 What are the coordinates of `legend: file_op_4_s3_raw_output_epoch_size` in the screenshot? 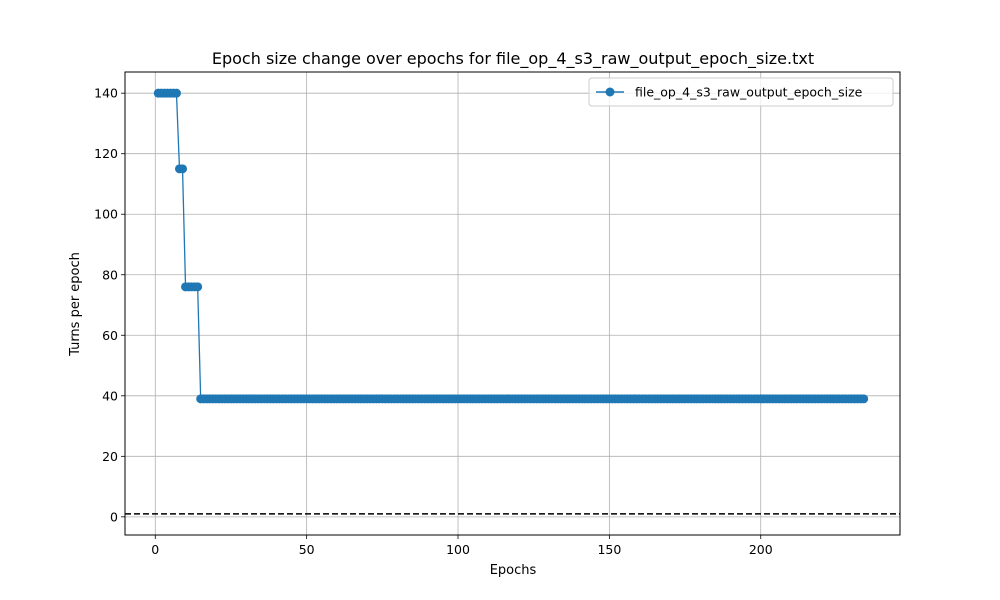 It's located at (741, 92).